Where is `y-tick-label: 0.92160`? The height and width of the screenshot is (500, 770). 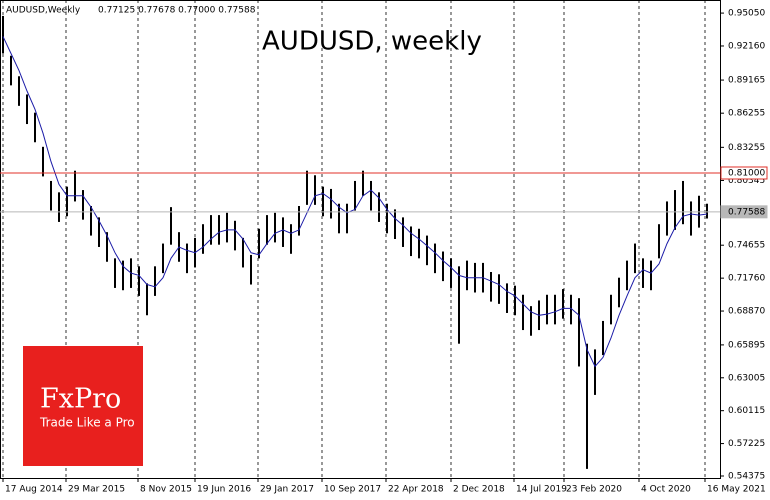 y-tick-label: 0.92160 is located at coordinates (746, 46).